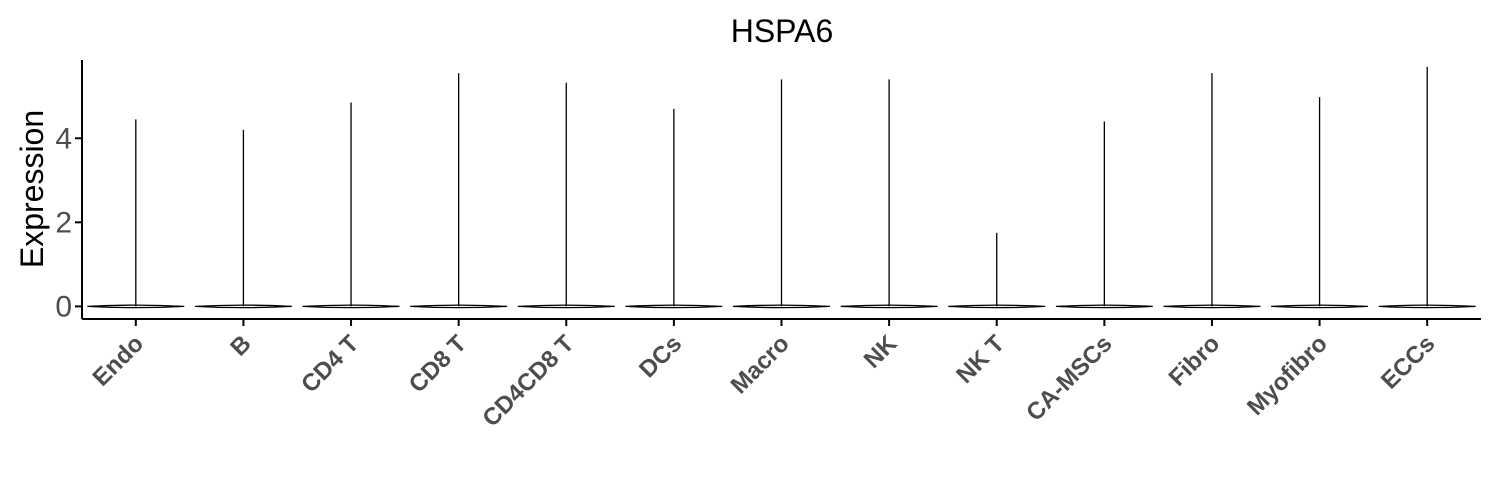  What do you see at coordinates (243, 219) in the screenshot?
I see `violin-b` at bounding box center [243, 219].